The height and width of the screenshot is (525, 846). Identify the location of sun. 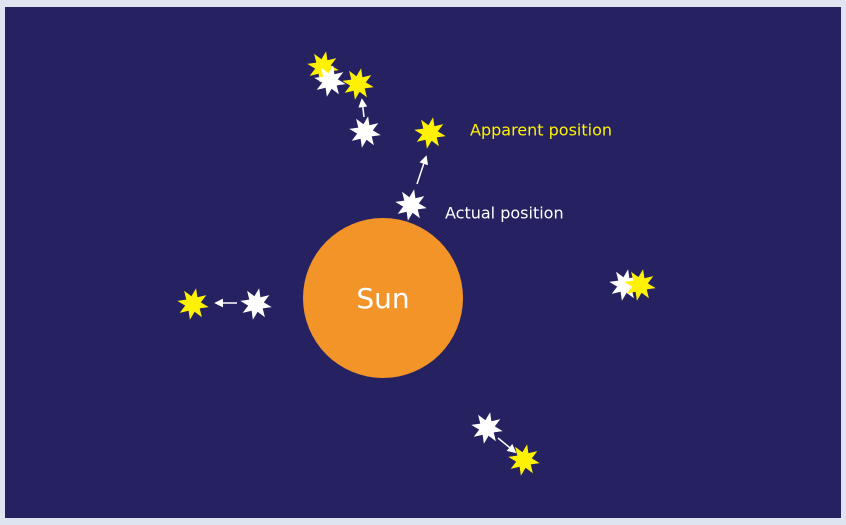
(383, 298).